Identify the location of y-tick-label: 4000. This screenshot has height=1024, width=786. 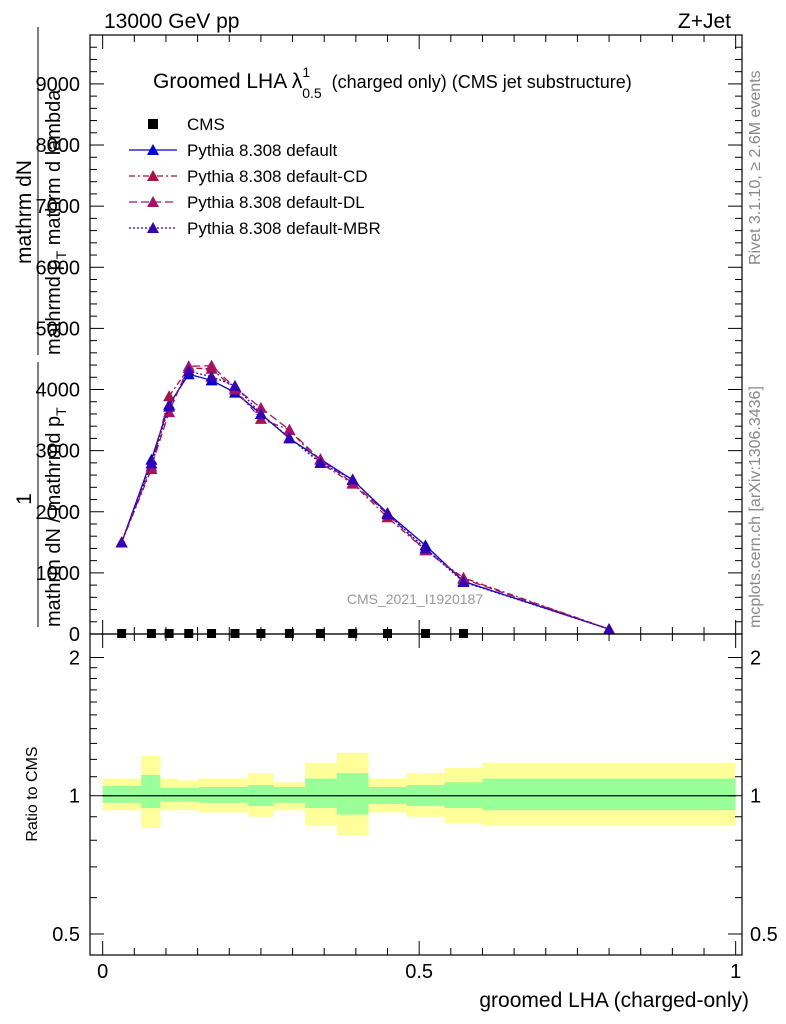
(58, 391).